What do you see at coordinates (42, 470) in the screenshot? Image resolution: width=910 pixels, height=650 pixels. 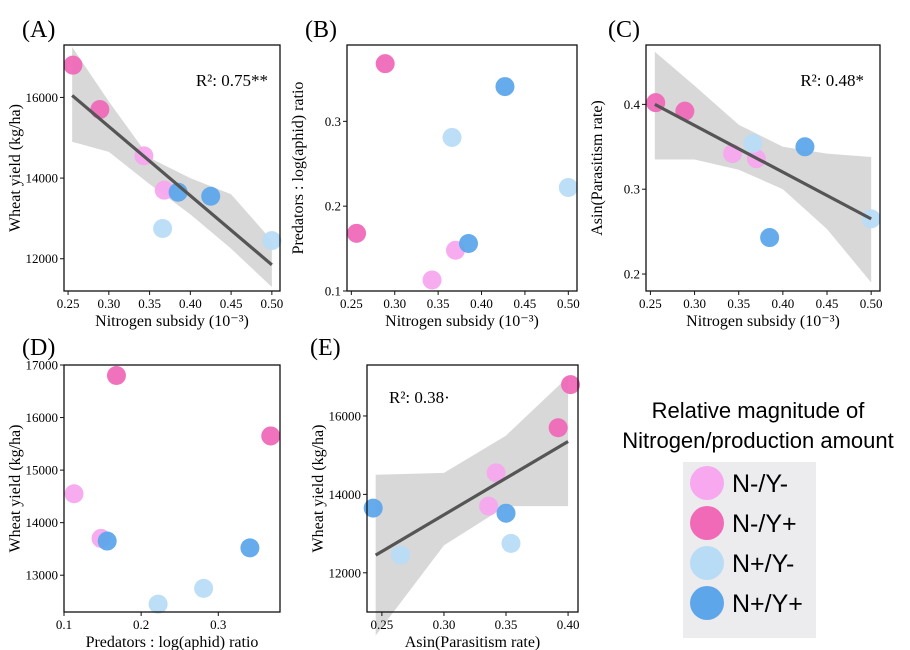 I see `y-tick-label: 15000` at bounding box center [42, 470].